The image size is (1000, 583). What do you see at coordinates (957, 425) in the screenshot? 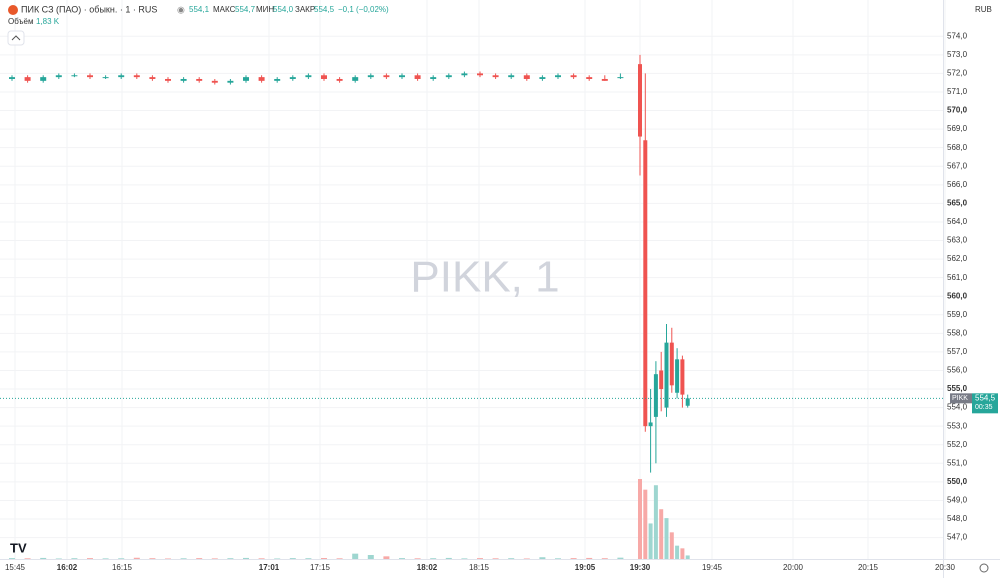
I see `y-tick-label: 553,0` at bounding box center [957, 425].